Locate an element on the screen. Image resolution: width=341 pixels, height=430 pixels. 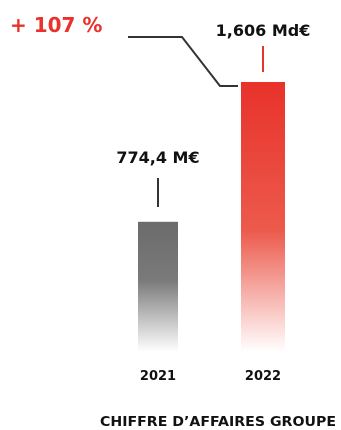
bar-2022 is located at coordinates (263, 217).